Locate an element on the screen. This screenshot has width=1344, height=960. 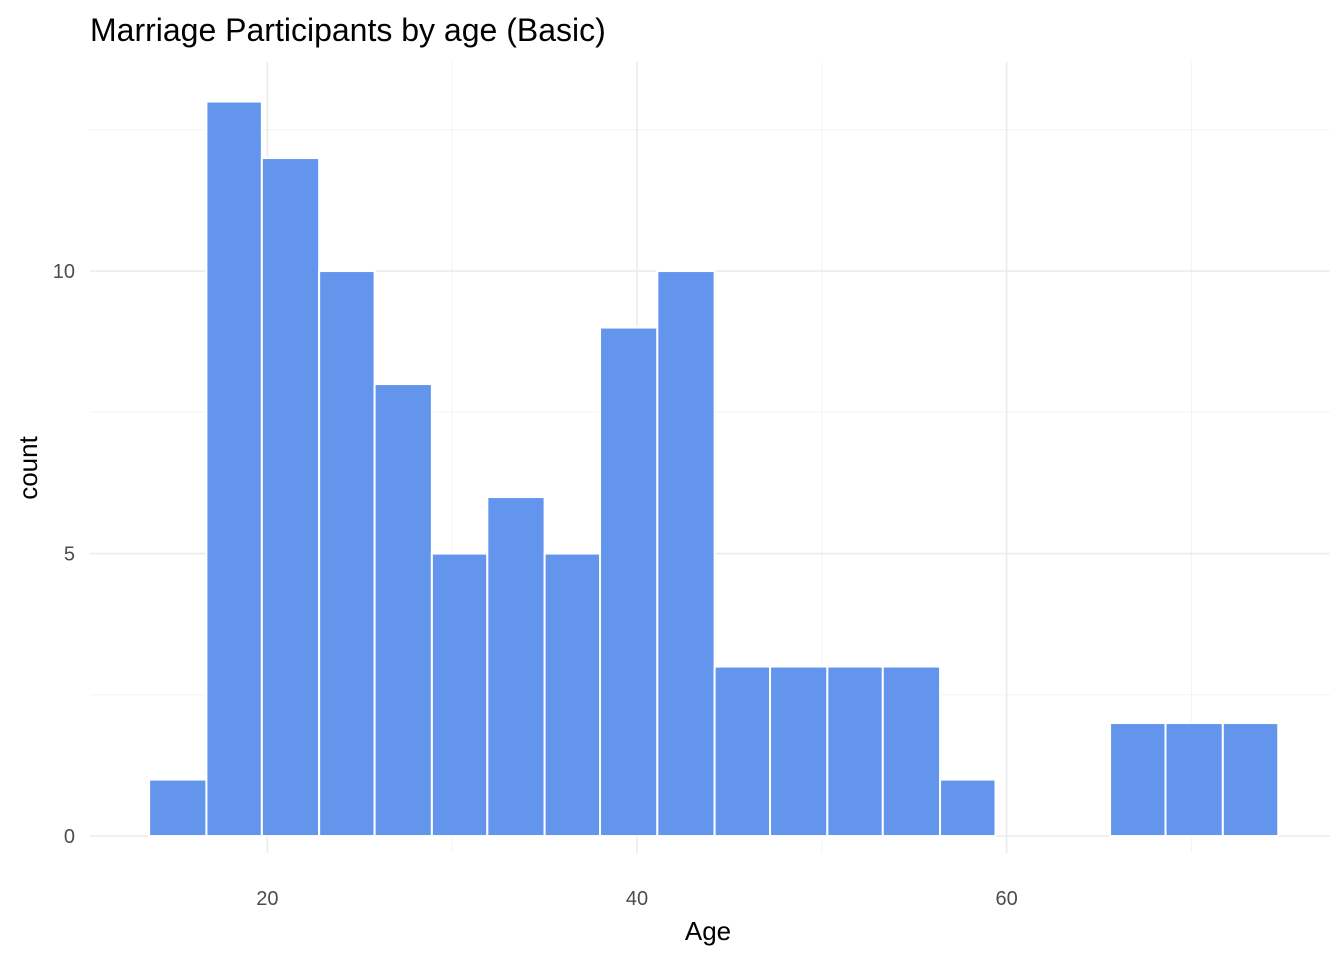
x-tick-label: 40 is located at coordinates (637, 899).